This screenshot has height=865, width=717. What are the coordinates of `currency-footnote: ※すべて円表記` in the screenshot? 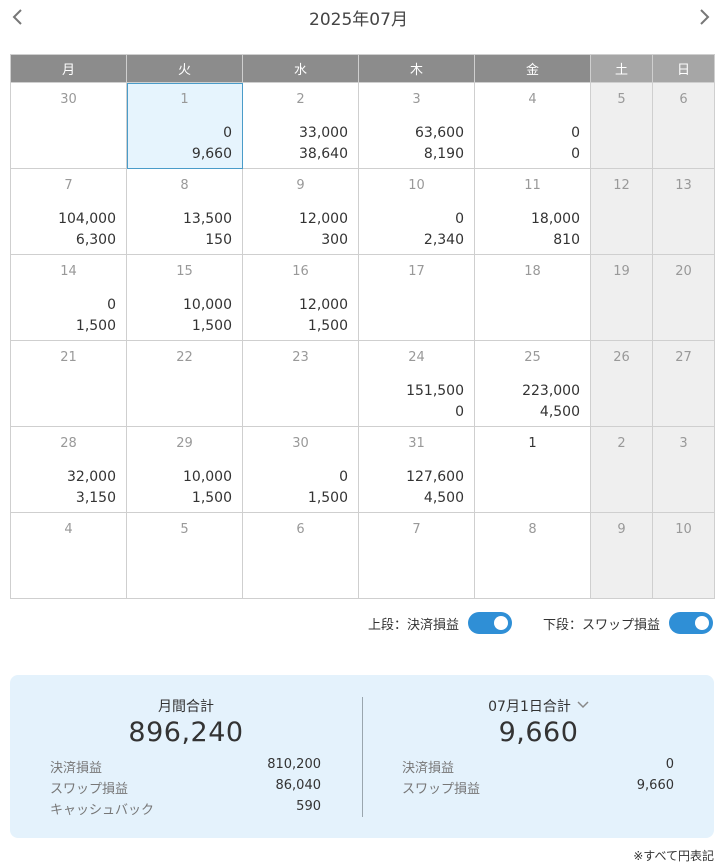 It's located at (673, 856).